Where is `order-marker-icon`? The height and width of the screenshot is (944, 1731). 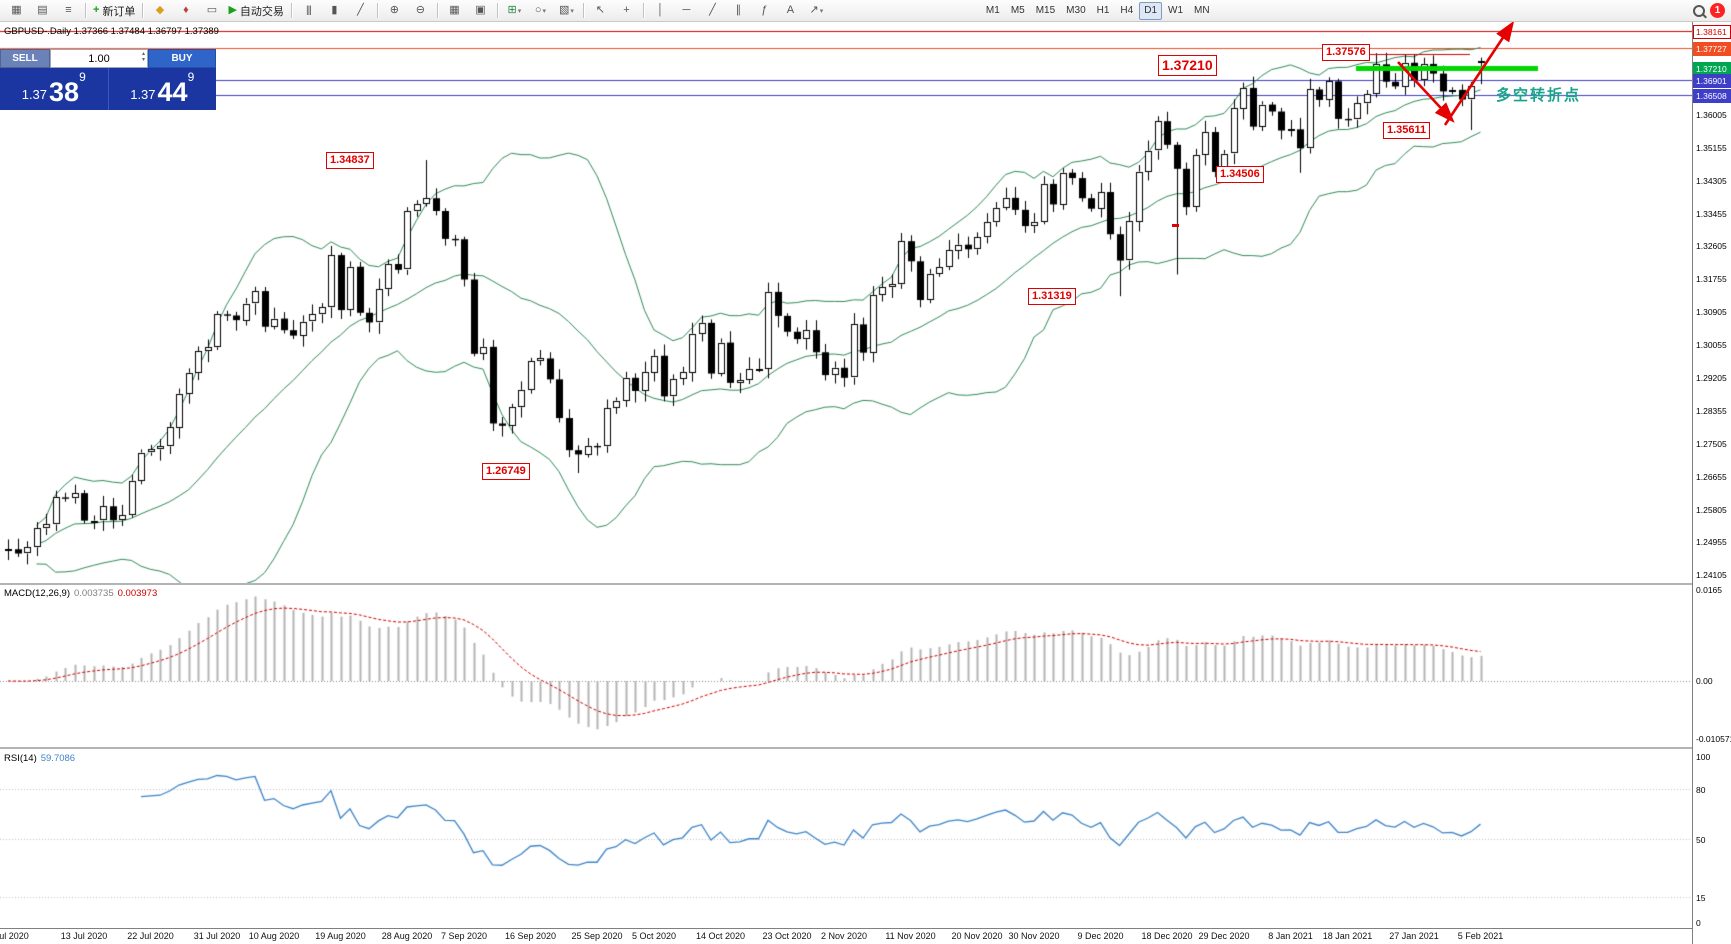 order-marker-icon is located at coordinates (1175, 225).